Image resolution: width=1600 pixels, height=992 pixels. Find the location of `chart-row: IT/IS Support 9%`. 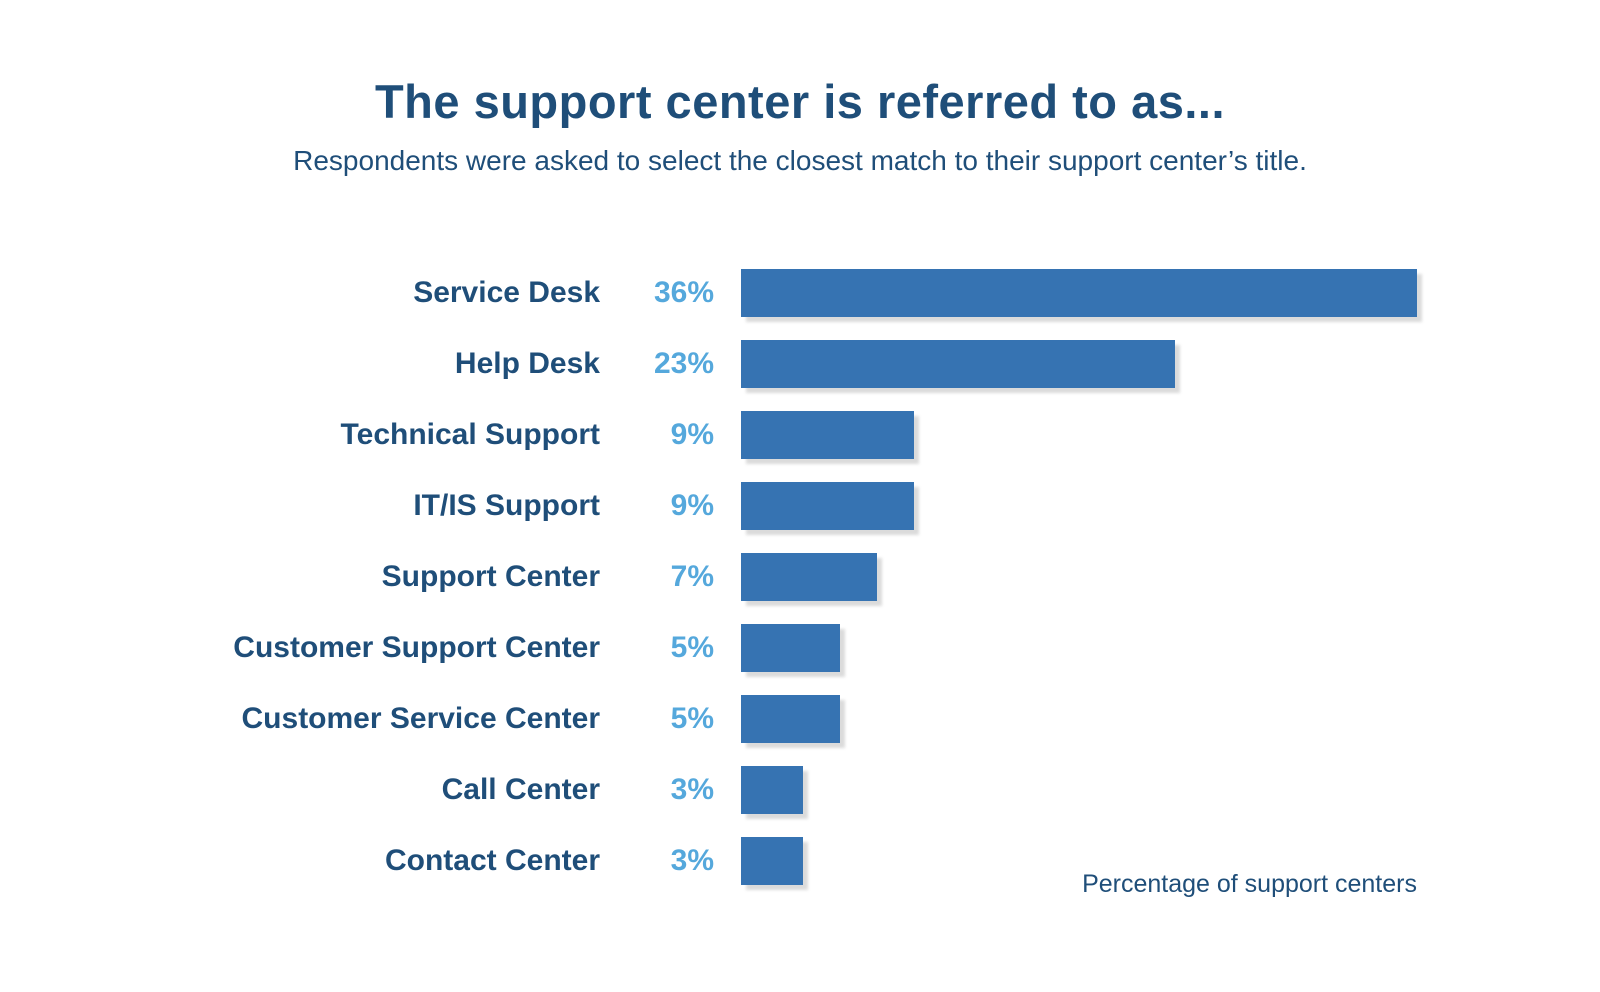

chart-row: IT/IS Support 9% is located at coordinates (800, 506).